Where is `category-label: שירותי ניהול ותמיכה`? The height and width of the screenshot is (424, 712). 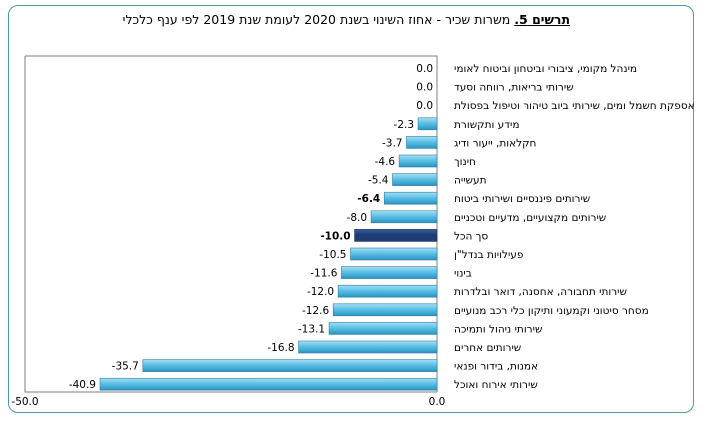
category-label: שירותי ניהול ותמיכה is located at coordinates (498, 329).